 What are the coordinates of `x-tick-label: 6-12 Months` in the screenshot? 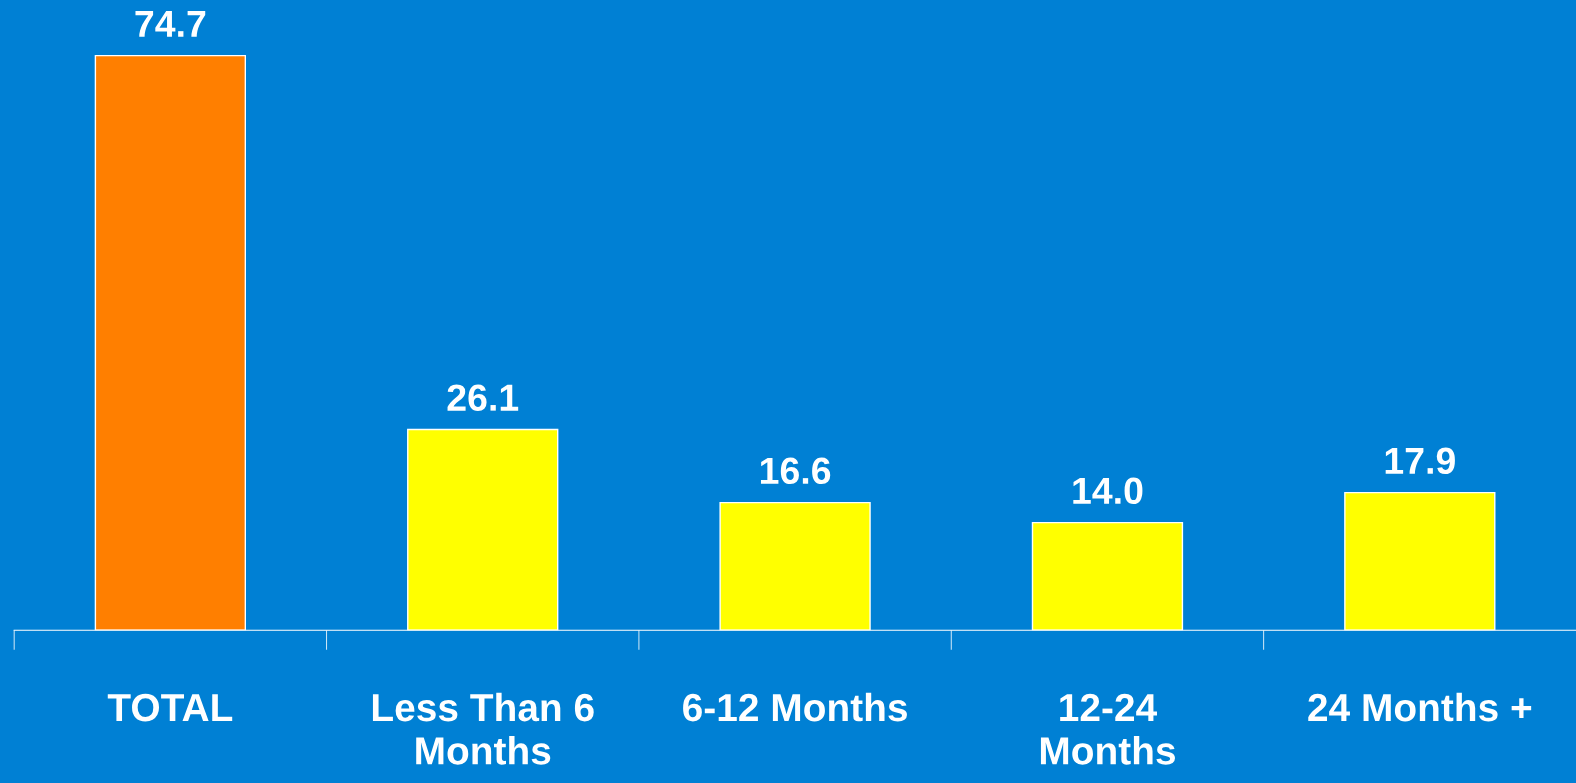 It's located at (795, 707).